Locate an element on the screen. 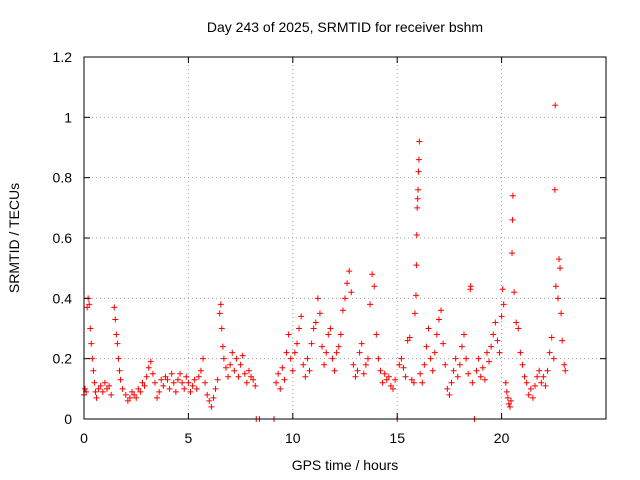 This screenshot has width=640, height=480. x-tick-label: 0 is located at coordinates (84, 438).